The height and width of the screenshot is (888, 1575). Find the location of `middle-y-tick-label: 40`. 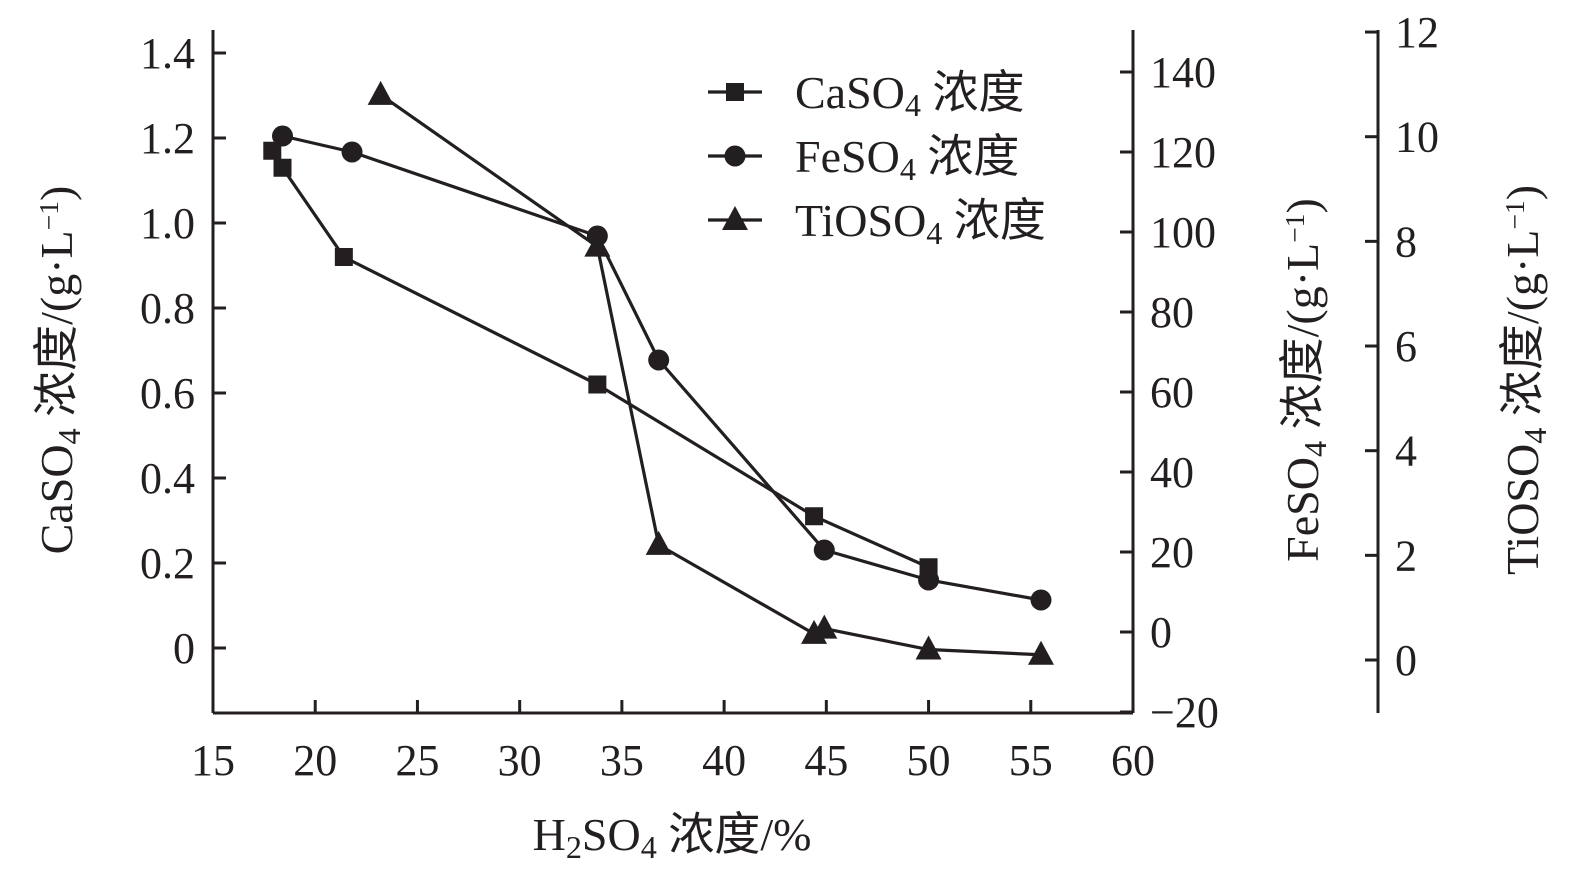

middle-y-tick-label: 40 is located at coordinates (1172, 472).